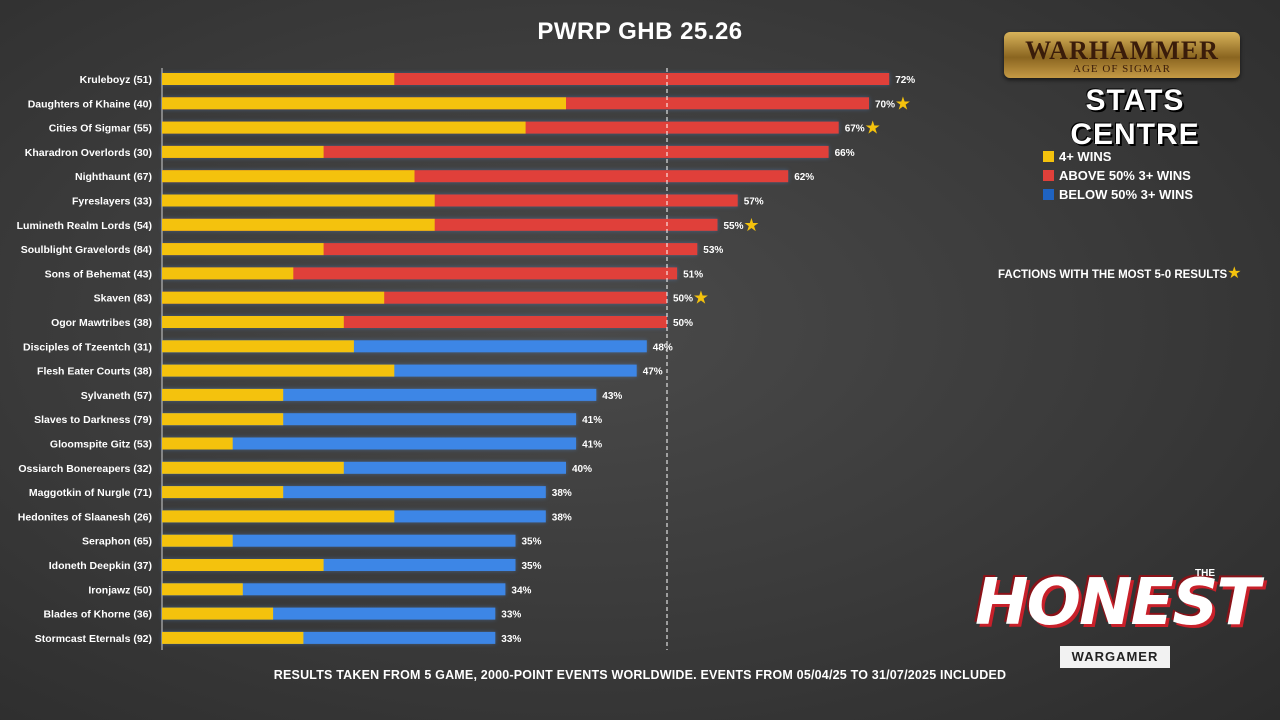 The image size is (1280, 720). I want to click on y-tick-label: Ogor Mawtribes (38), so click(101, 323).